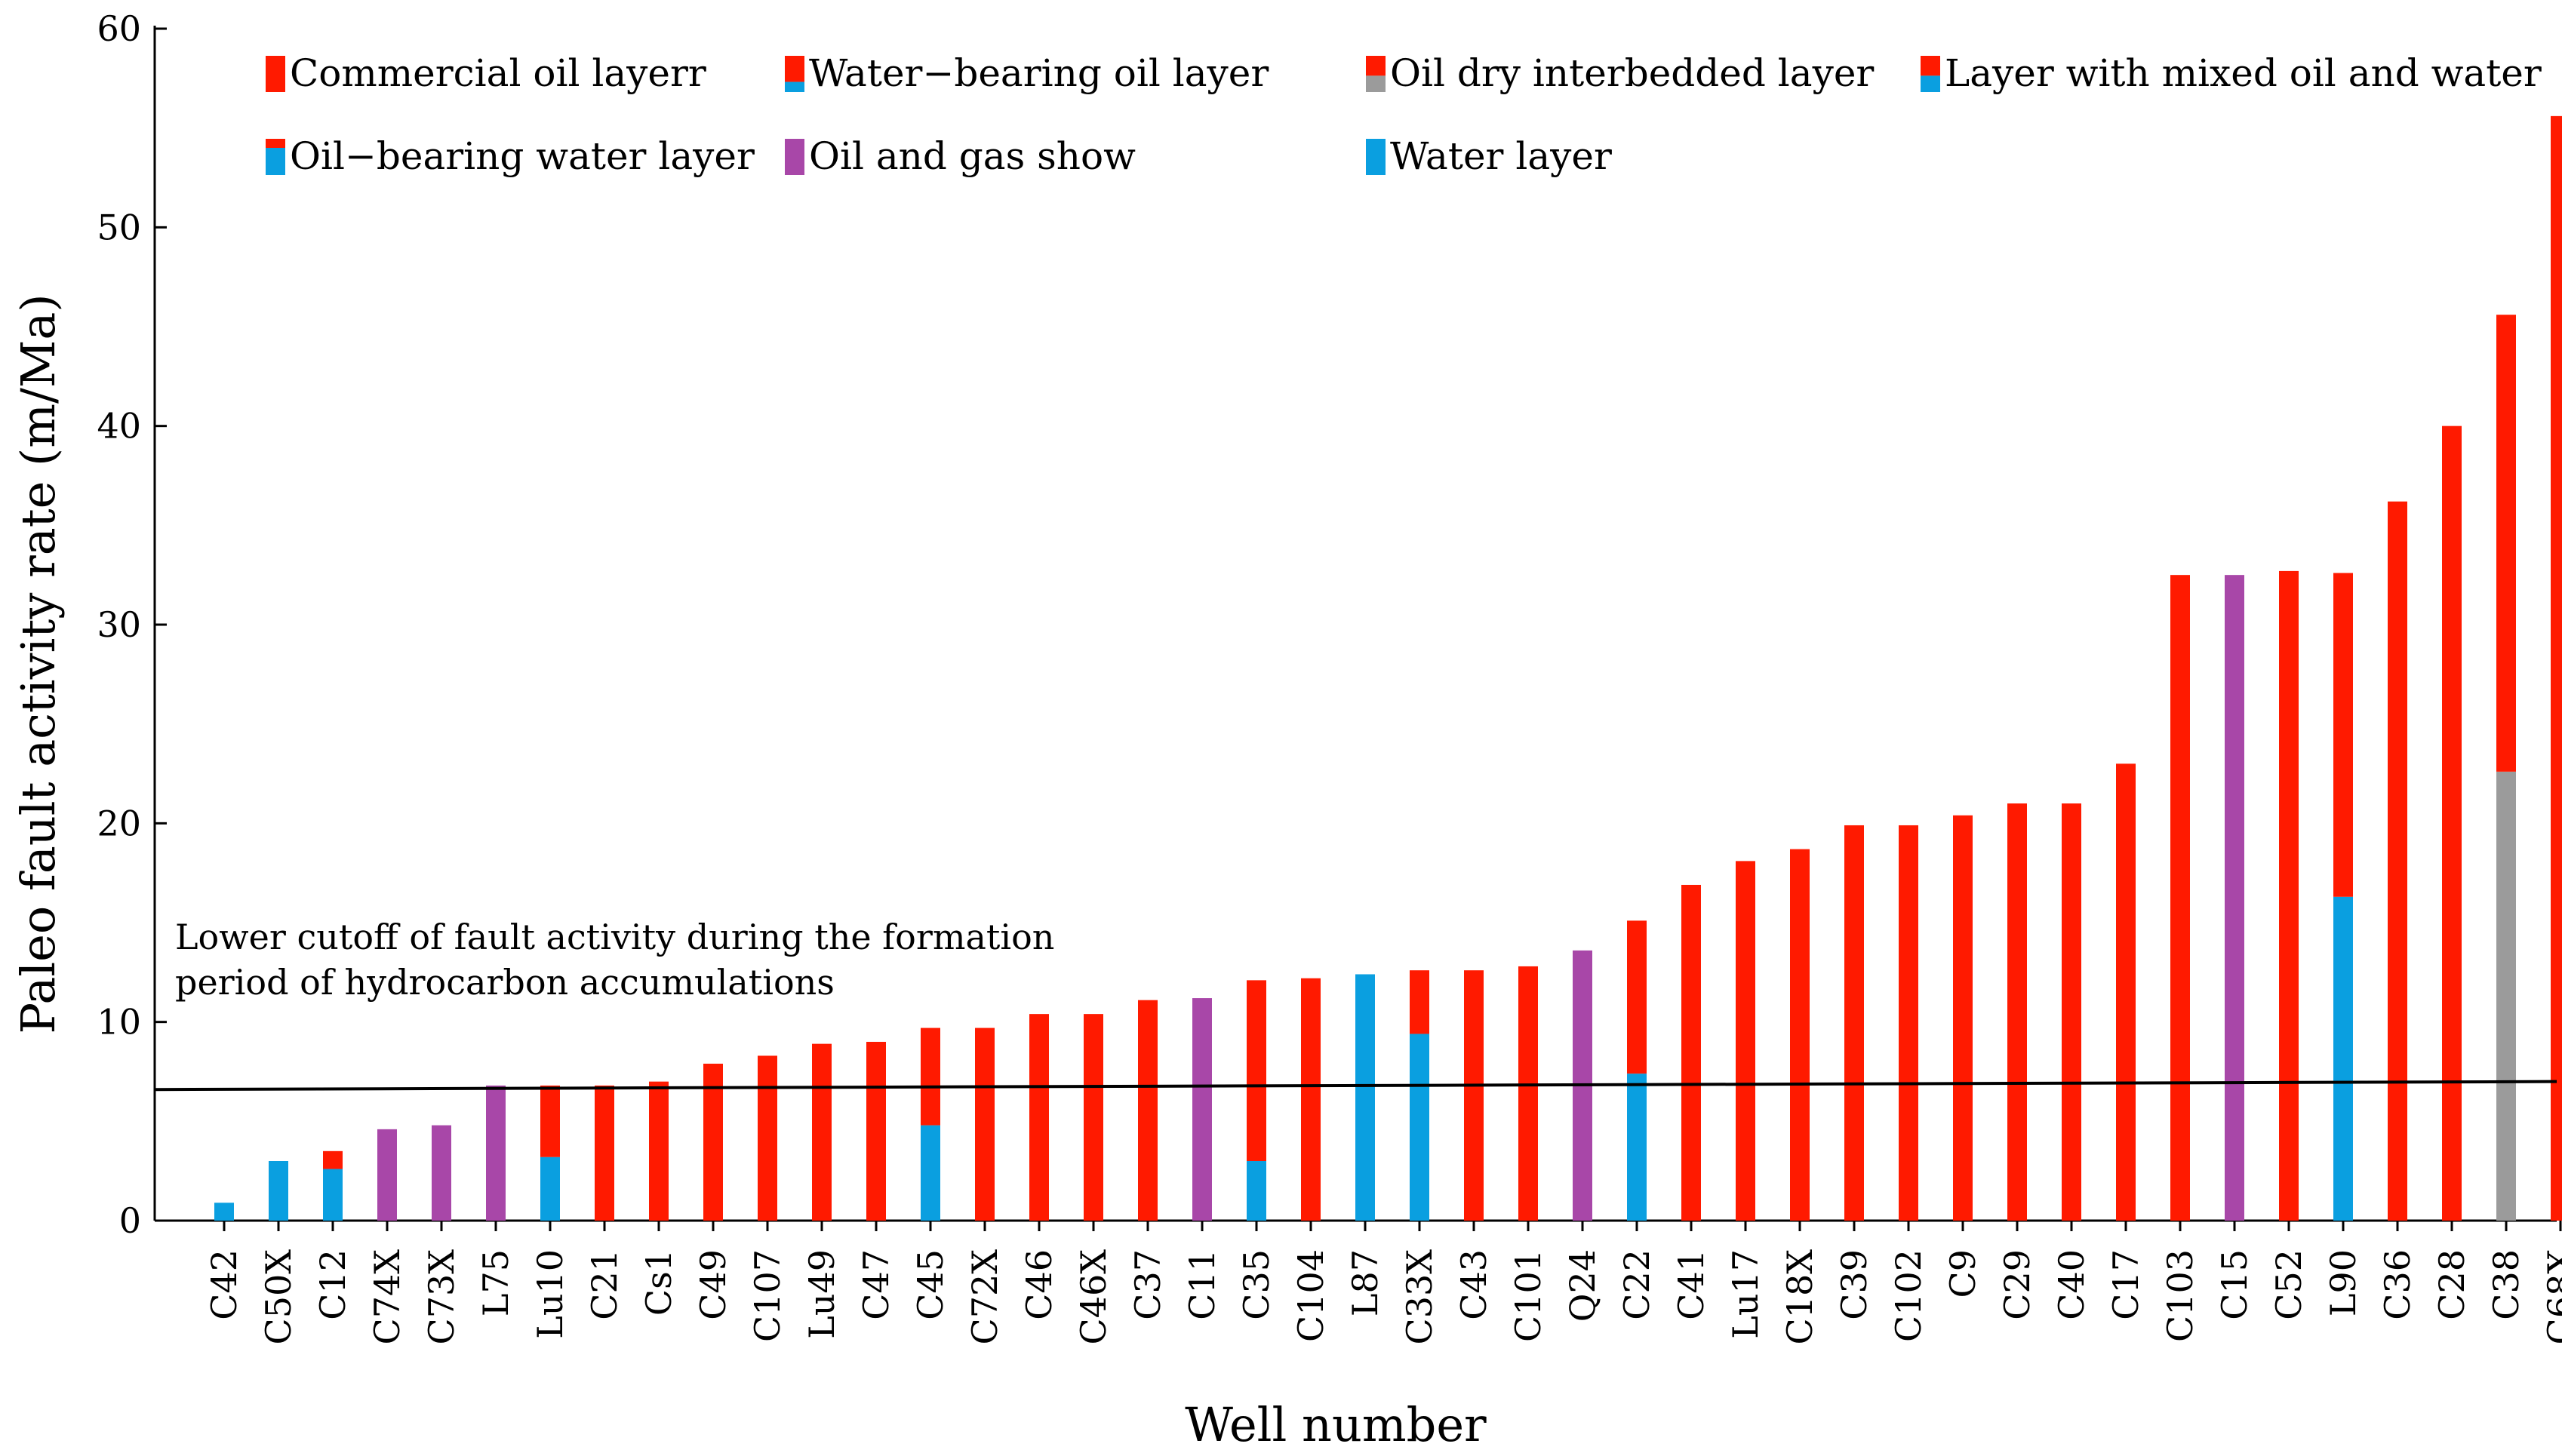 This screenshot has height=1456, width=2562. Describe the element at coordinates (1962, 1273) in the screenshot. I see `x-tick-label: C9` at that location.